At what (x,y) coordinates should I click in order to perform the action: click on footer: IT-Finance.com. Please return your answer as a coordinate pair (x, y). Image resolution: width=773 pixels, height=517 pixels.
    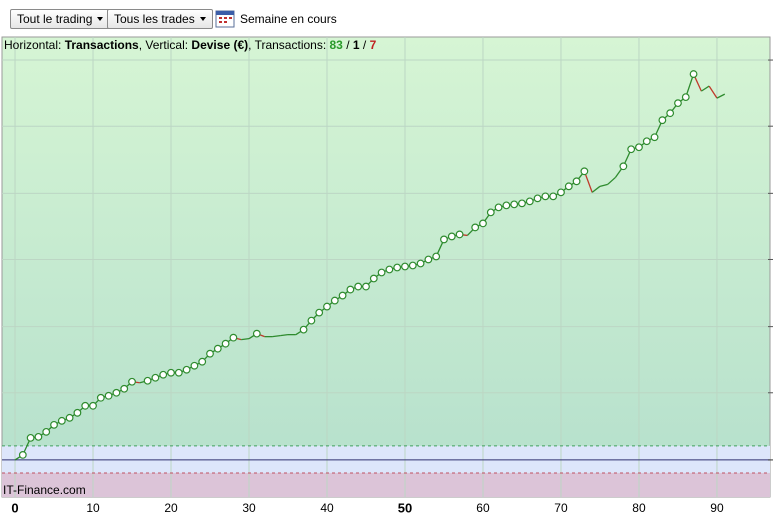
    Looking at the image, I should click on (44, 490).